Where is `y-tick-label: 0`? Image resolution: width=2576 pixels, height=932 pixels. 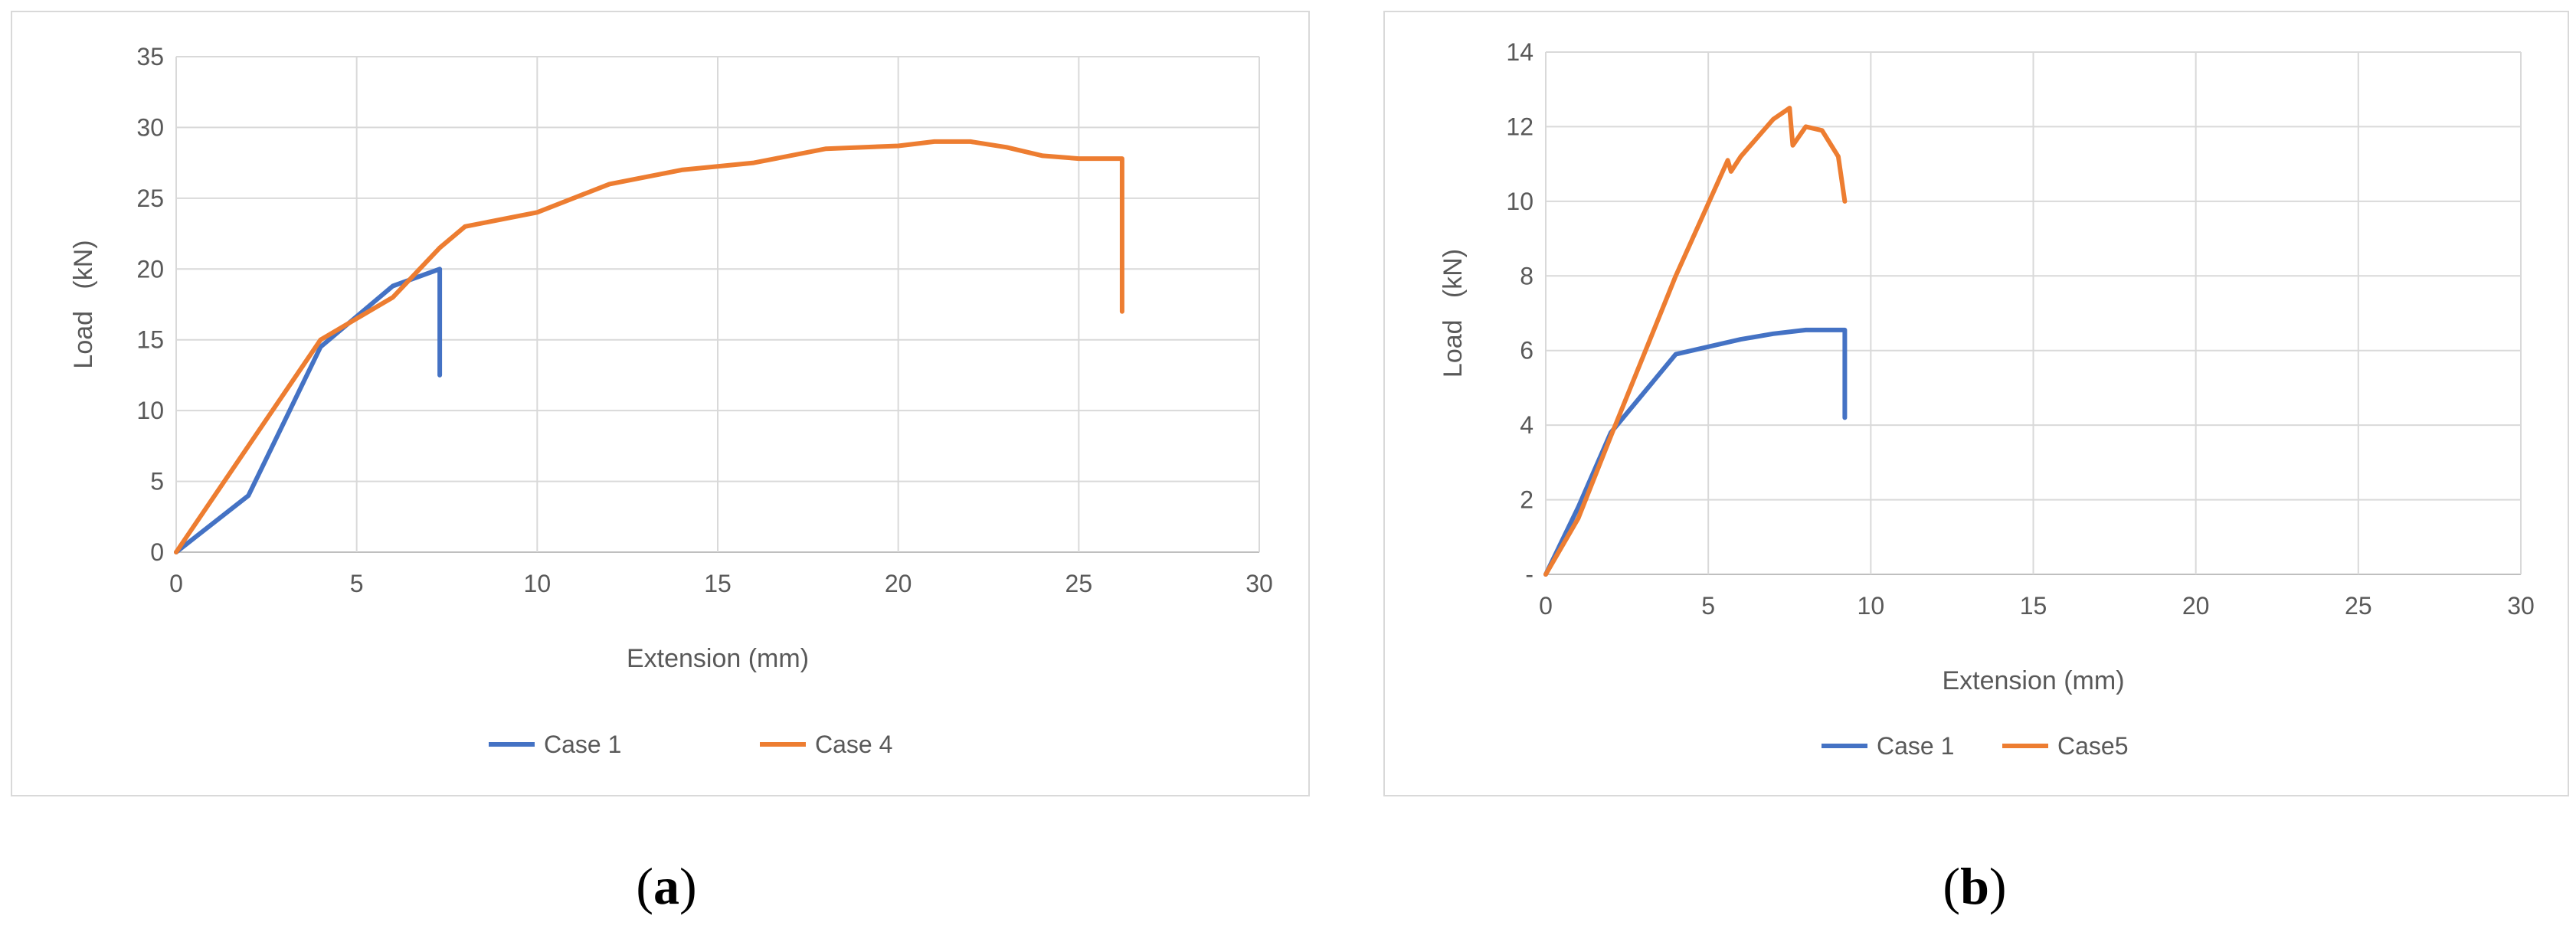 y-tick-label: 0 is located at coordinates (157, 552).